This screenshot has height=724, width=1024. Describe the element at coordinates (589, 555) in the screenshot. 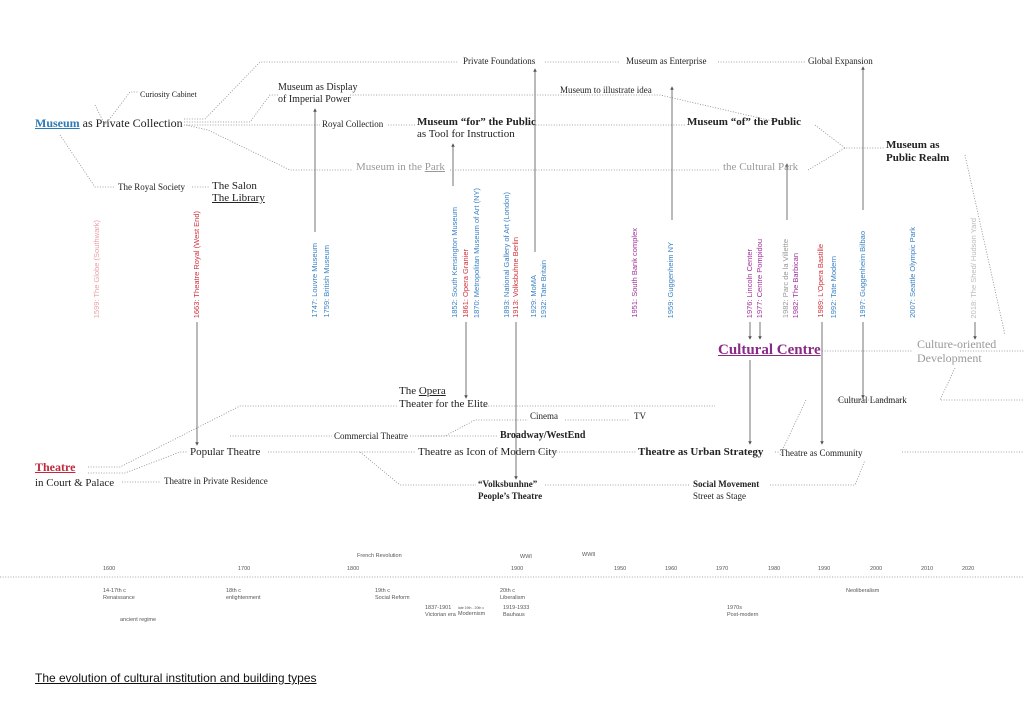

I see `event-label: WWII` at that location.